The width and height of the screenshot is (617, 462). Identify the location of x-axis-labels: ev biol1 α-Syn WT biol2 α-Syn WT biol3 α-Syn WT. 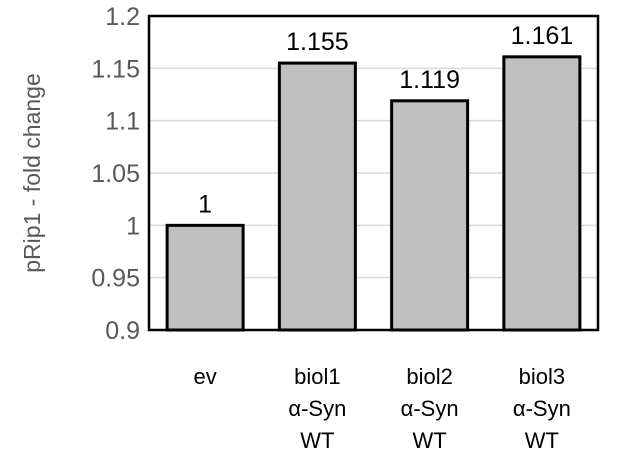
(382, 408).